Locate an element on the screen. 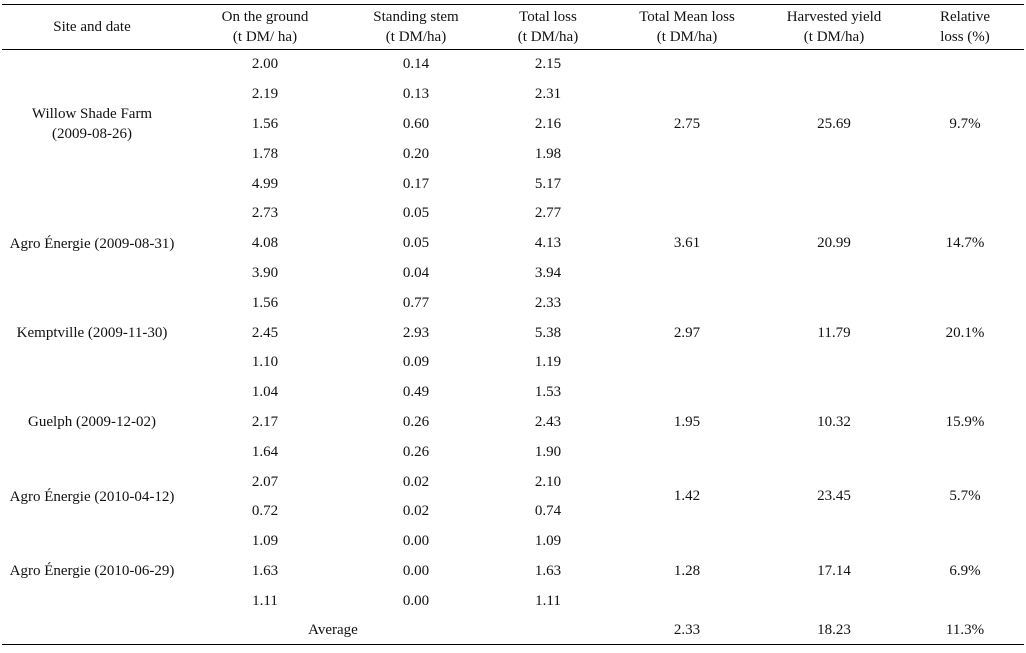 This screenshot has width=1026, height=653. header-label: Total loss is located at coordinates (548, 17).